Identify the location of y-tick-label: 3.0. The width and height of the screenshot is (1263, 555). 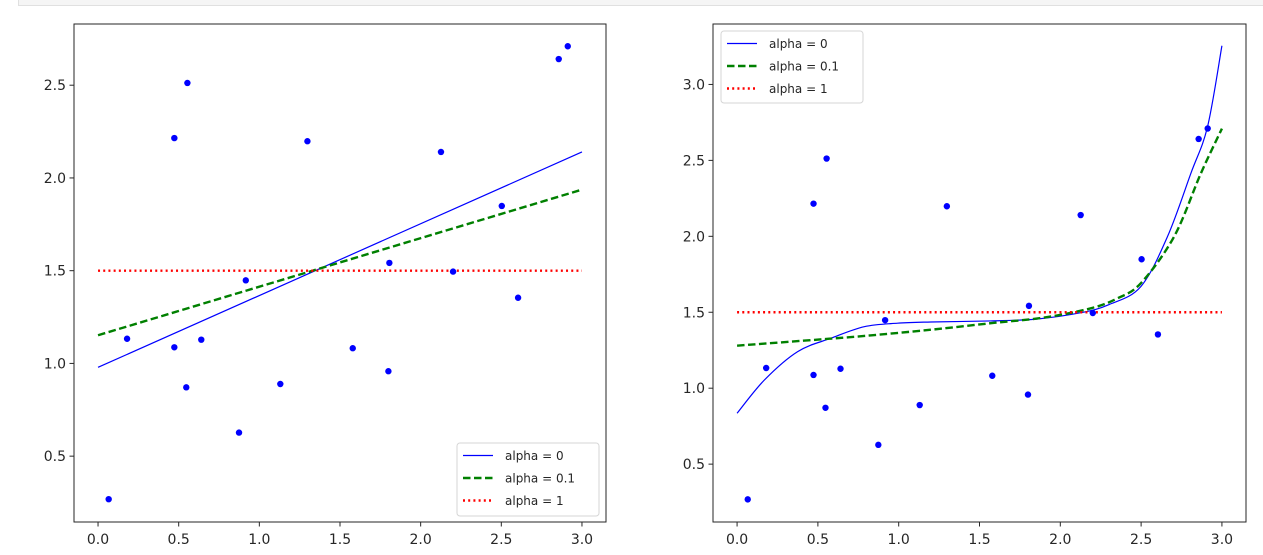
(694, 85).